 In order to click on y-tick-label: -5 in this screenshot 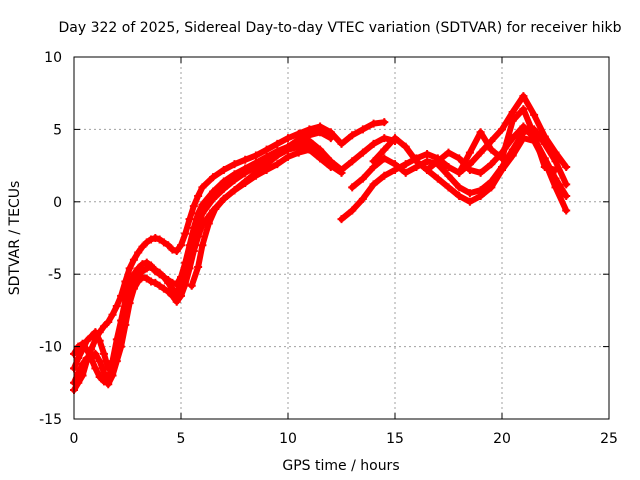, I will do `click(55, 275)`.